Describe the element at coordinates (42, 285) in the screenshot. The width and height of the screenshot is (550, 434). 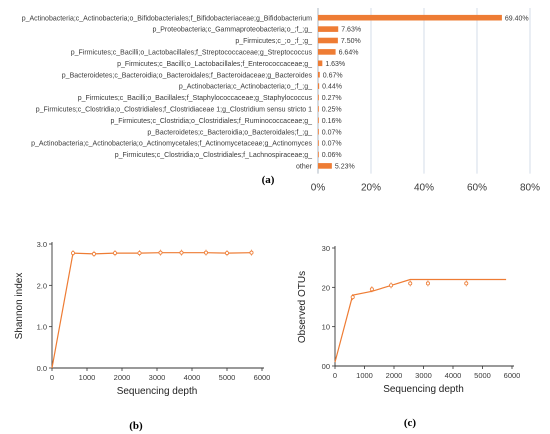
I see `y-tick-label: 2.0` at that location.